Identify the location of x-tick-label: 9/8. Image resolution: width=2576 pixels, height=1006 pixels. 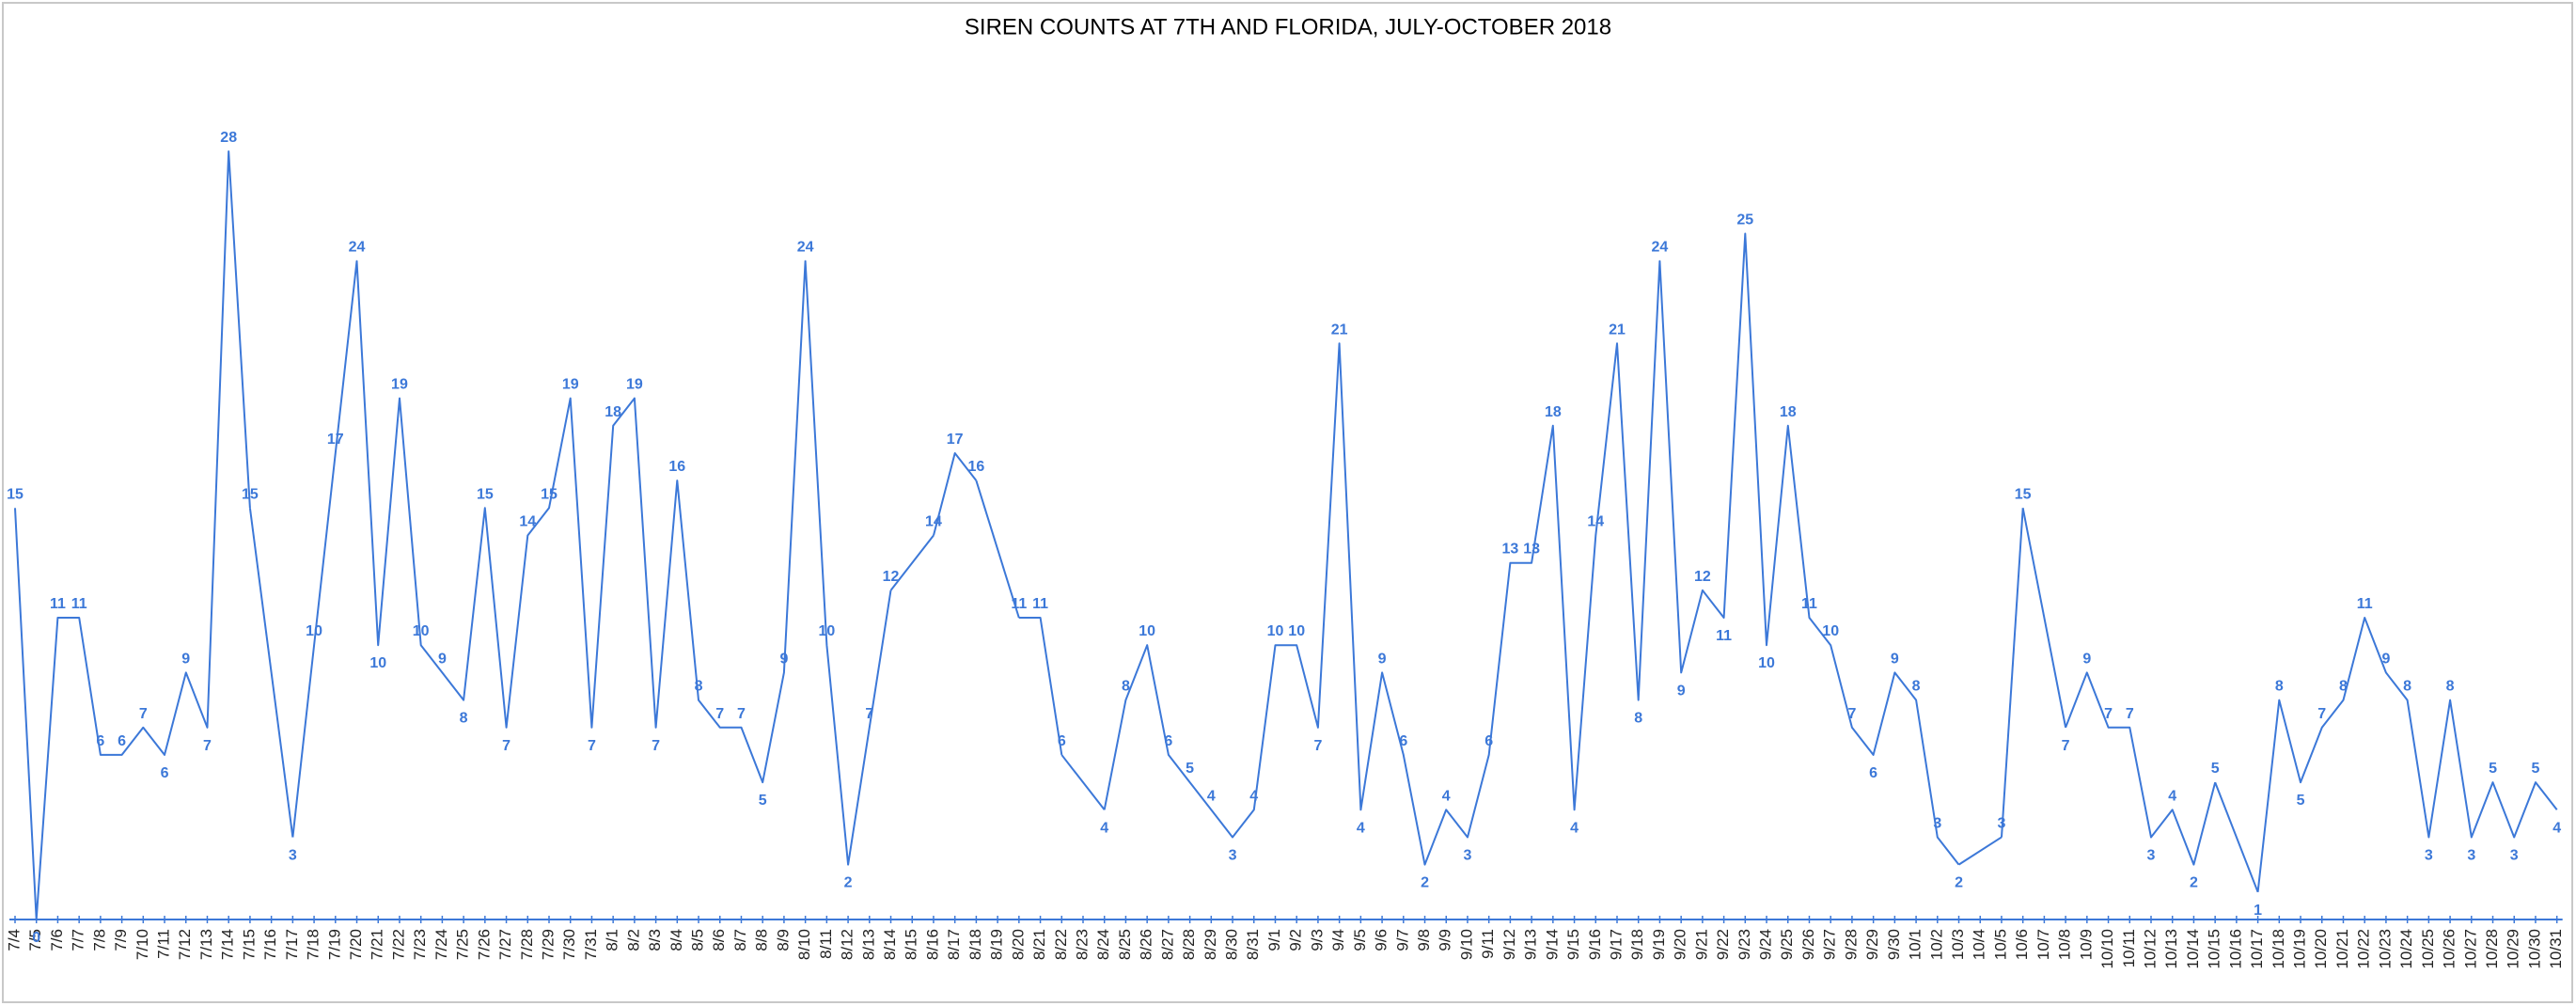
(1424, 940).